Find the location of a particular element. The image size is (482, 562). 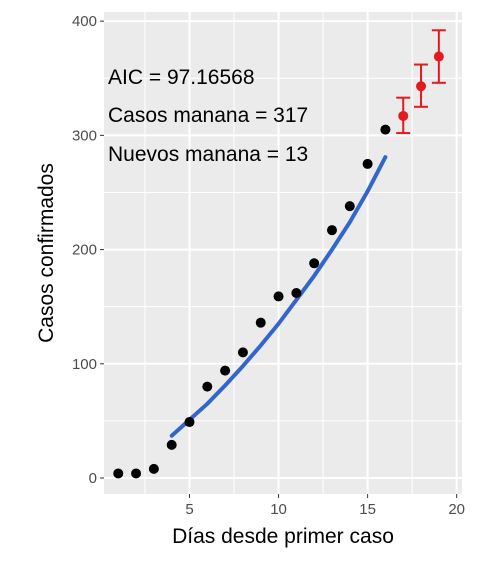

x-tick-label: 15 is located at coordinates (367, 509).